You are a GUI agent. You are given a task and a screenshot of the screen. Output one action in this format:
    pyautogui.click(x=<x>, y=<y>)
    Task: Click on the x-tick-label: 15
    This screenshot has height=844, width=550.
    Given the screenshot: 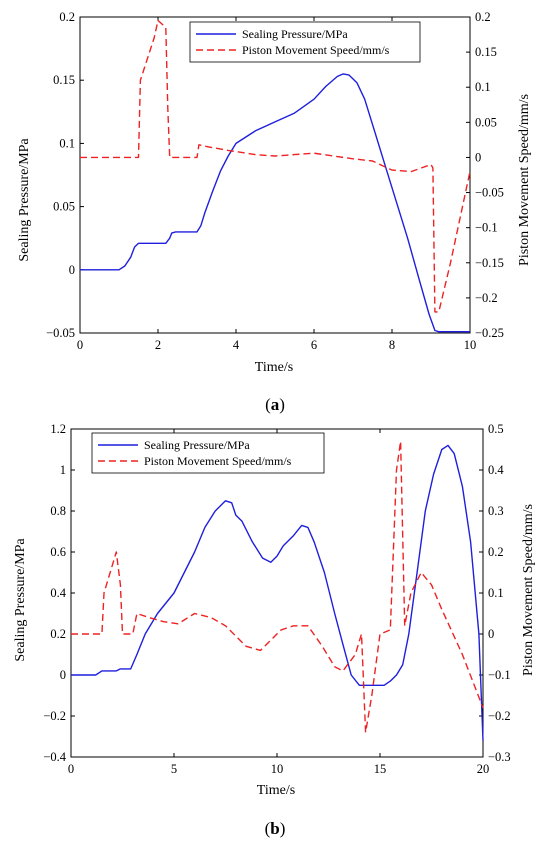 What is the action you would take?
    pyautogui.click(x=380, y=769)
    